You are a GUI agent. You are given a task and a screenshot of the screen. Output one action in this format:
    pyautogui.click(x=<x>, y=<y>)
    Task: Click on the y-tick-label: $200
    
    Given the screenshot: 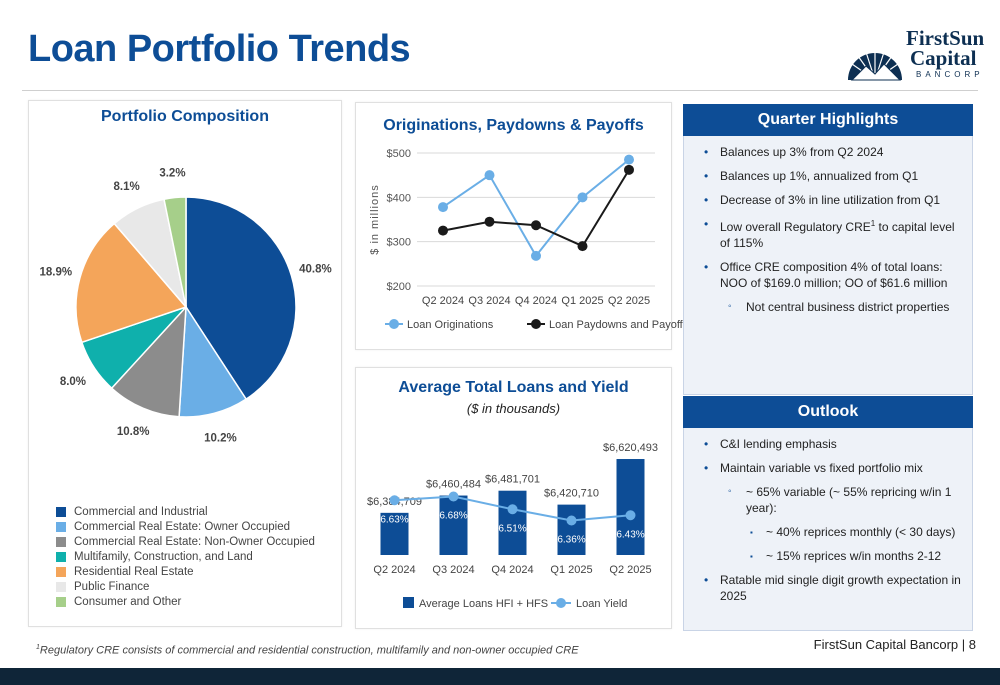 What is the action you would take?
    pyautogui.click(x=399, y=287)
    